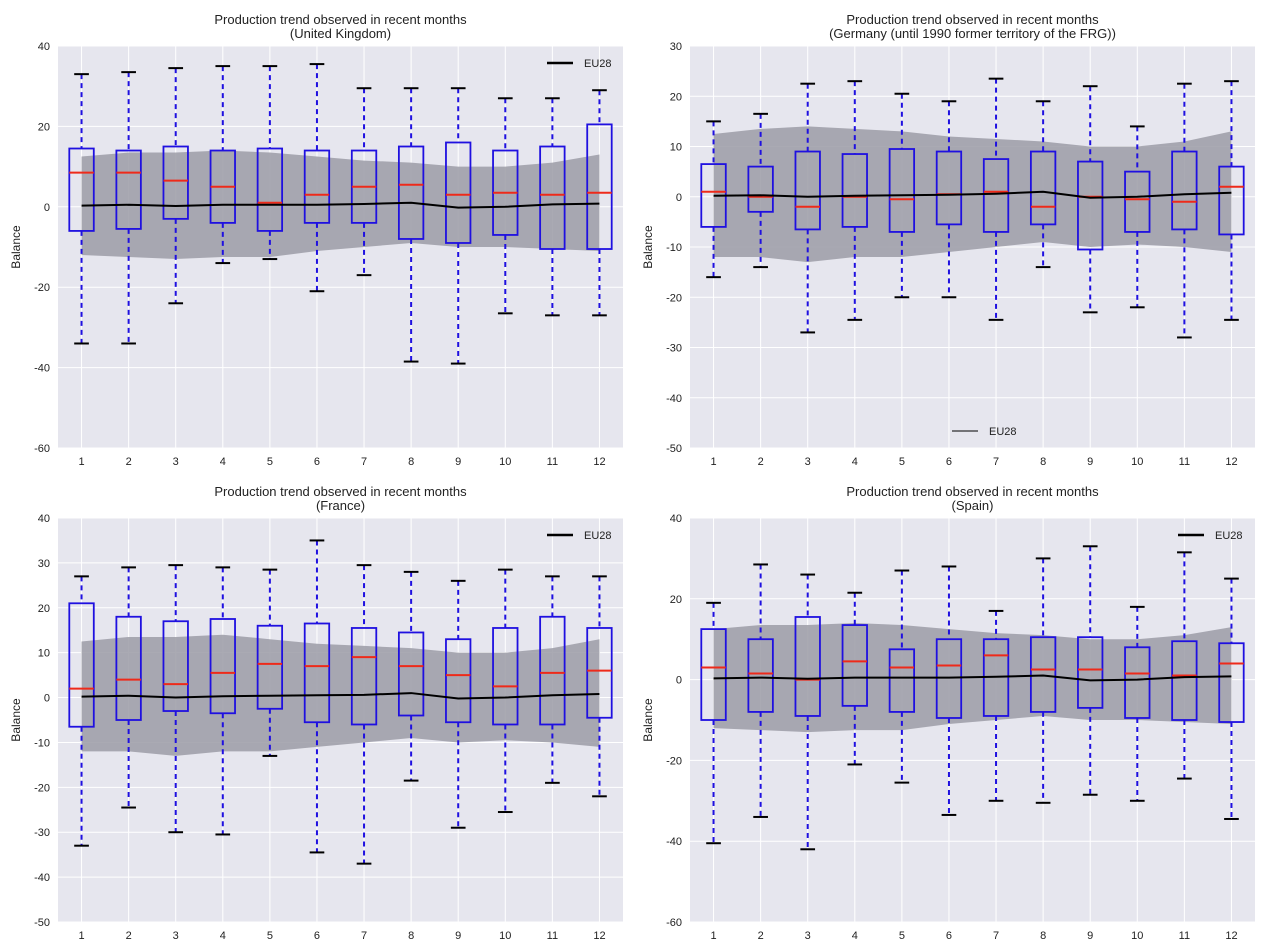  What do you see at coordinates (42, 833) in the screenshot?
I see `y-tick-label: -30` at bounding box center [42, 833].